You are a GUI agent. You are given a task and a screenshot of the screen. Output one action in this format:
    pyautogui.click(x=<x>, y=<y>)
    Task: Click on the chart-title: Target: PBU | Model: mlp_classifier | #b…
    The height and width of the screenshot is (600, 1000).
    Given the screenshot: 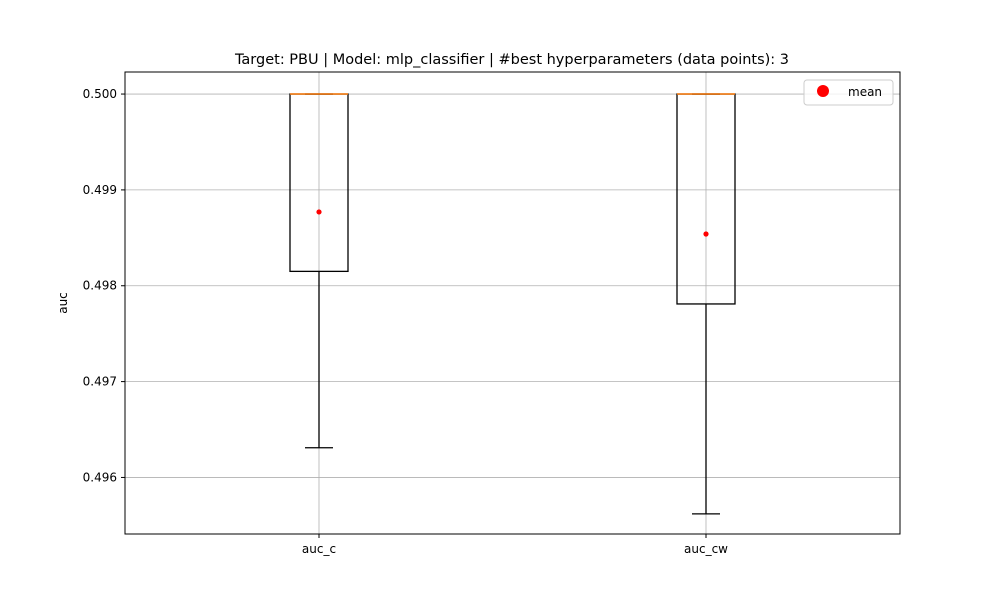 What is the action you would take?
    pyautogui.click(x=511, y=60)
    